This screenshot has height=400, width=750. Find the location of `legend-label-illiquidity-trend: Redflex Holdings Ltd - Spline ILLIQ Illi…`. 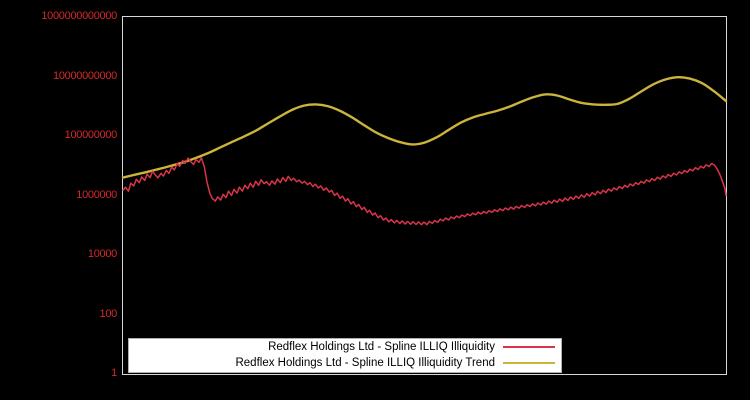

legend-label-illiquidity-trend: Redflex Holdings Ltd - Spline ILLIQ Illi… is located at coordinates (365, 363).